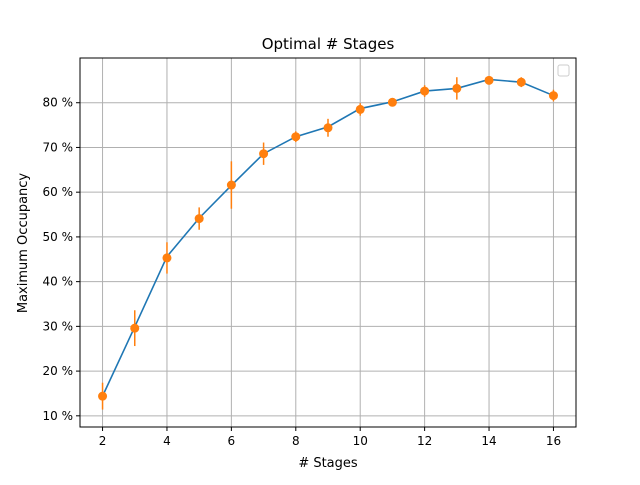 The width and height of the screenshot is (640, 485). What do you see at coordinates (58, 192) in the screenshot?
I see `y-tick-label: 60 %` at bounding box center [58, 192].